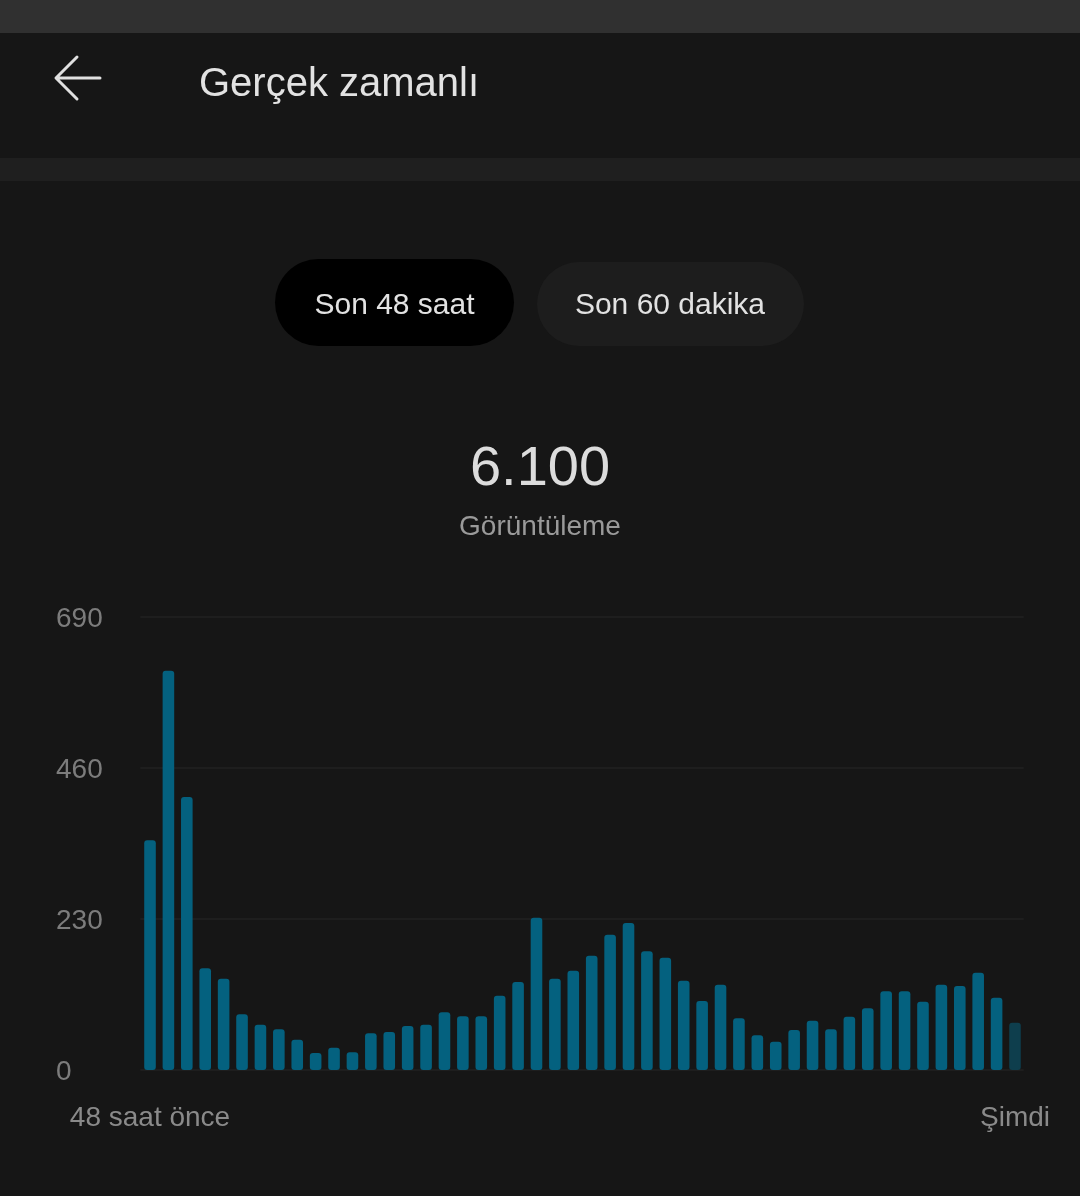 This screenshot has height=1196, width=1080. I want to click on x-tick-label: 48 saat önce, so click(150, 1116).